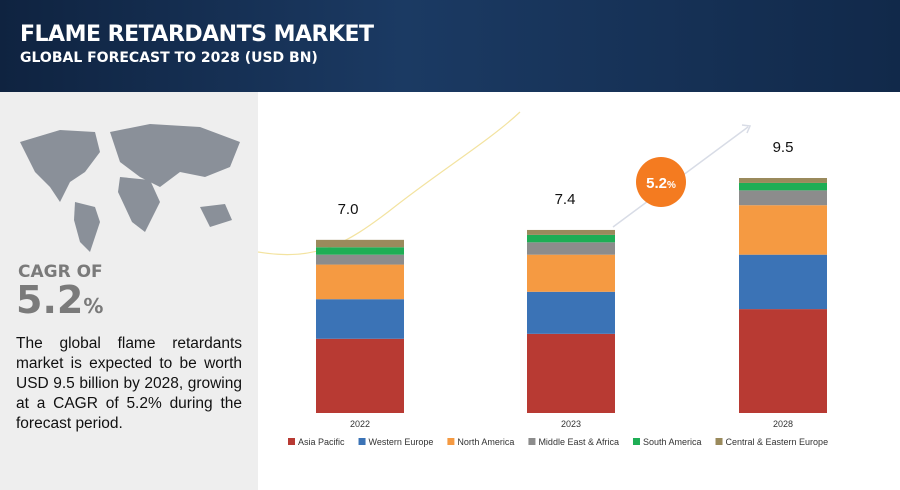  I want to click on x-tick-label: 2022, so click(360, 424).